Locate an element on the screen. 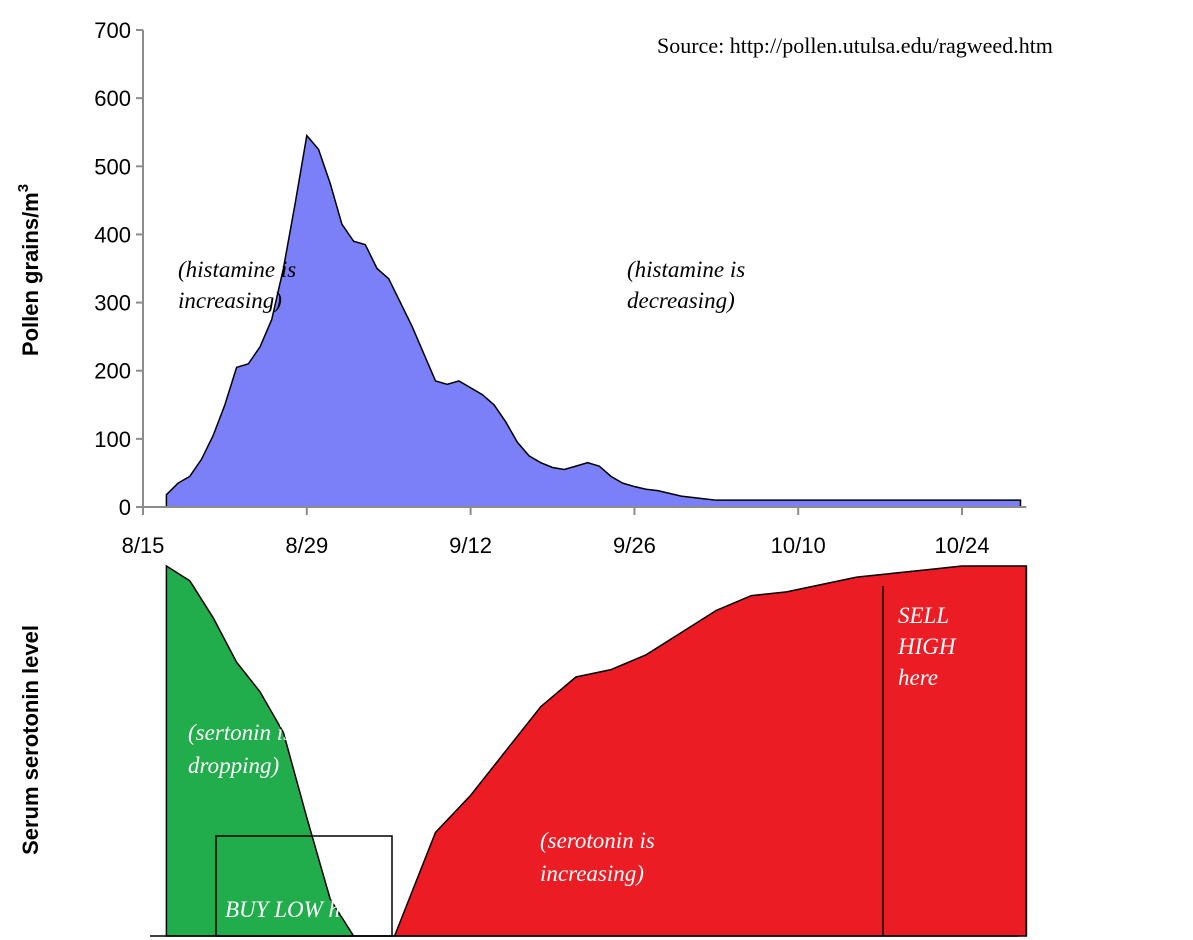 The width and height of the screenshot is (1193, 940). histamine-decreasing-note: (histamine is decreasing) is located at coordinates (689, 285).